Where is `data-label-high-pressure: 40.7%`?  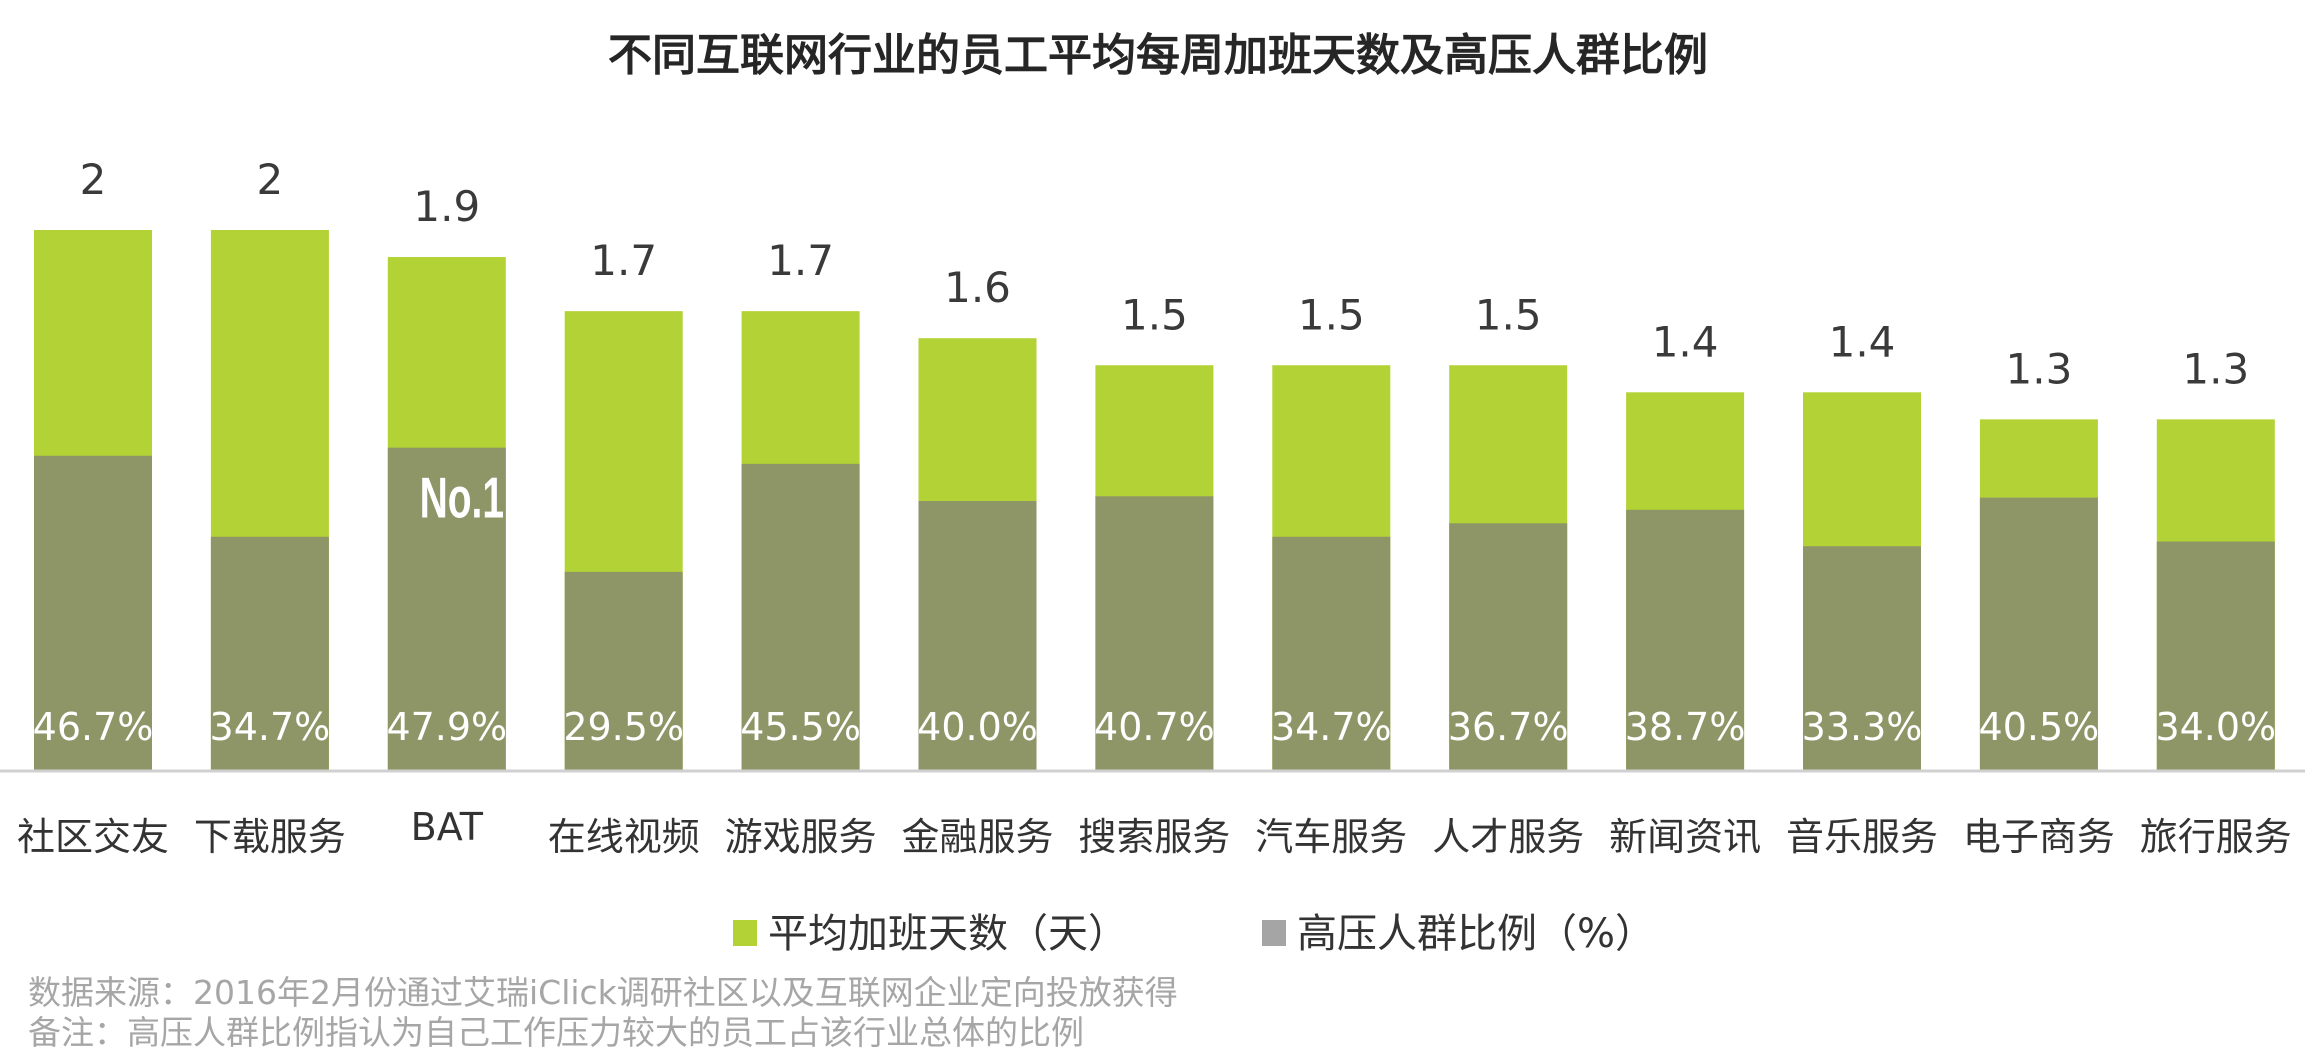
data-label-high-pressure: 40.7% is located at coordinates (1154, 727).